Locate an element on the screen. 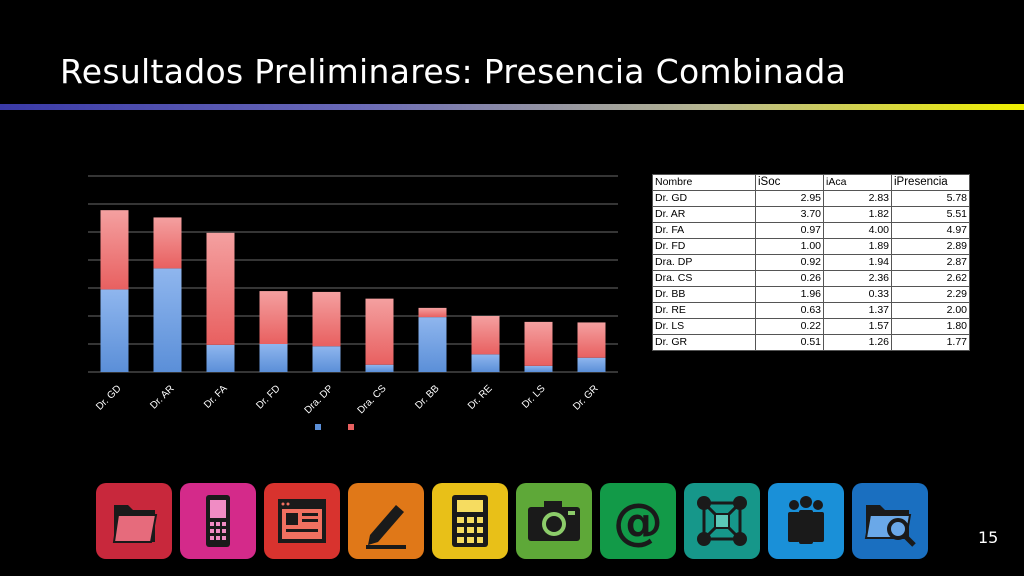 The height and width of the screenshot is (576, 1024). table-cell: 1.82 is located at coordinates (857, 214).